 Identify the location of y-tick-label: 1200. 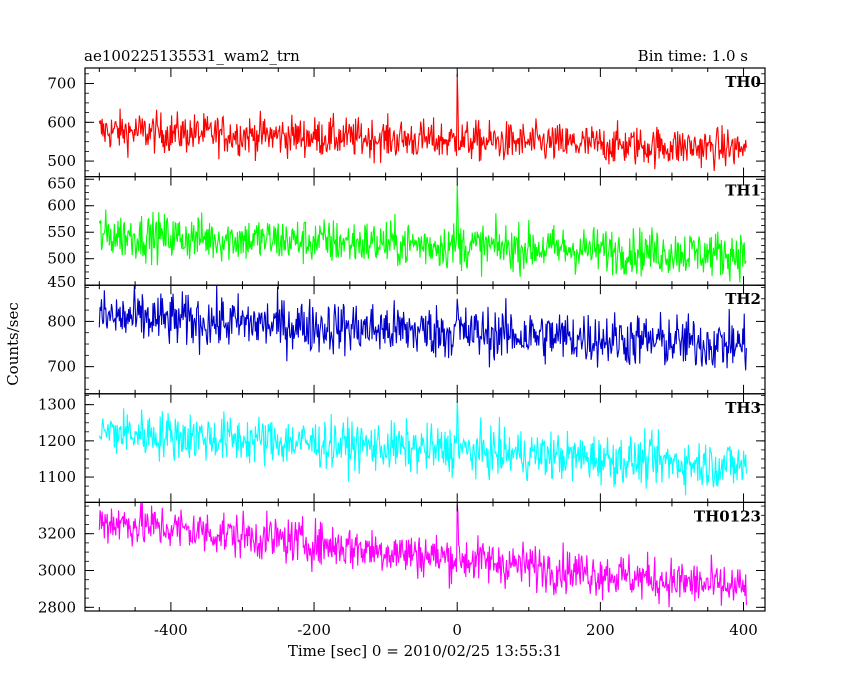
(57, 441).